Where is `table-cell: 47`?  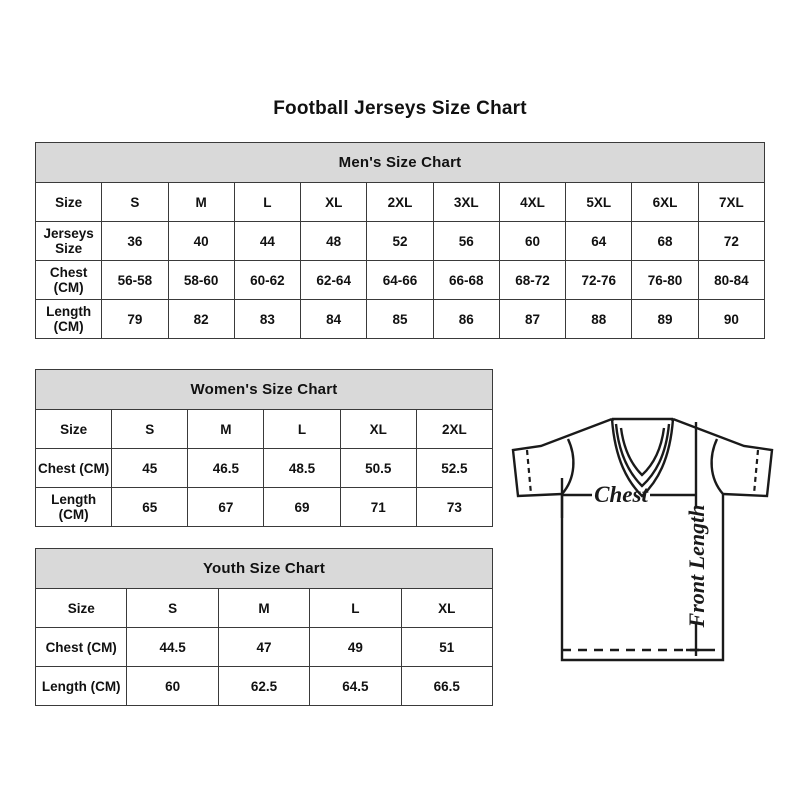 table-cell: 47 is located at coordinates (264, 647).